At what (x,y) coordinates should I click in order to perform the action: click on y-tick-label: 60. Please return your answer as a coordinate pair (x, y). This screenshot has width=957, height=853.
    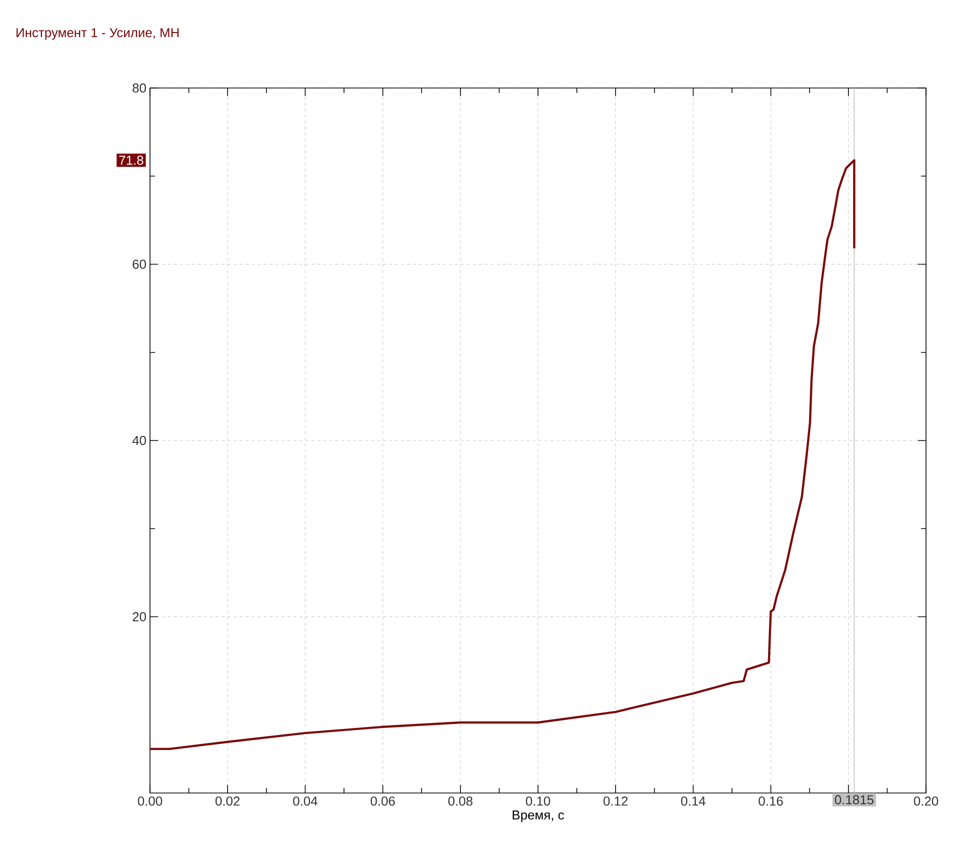
    Looking at the image, I should click on (139, 264).